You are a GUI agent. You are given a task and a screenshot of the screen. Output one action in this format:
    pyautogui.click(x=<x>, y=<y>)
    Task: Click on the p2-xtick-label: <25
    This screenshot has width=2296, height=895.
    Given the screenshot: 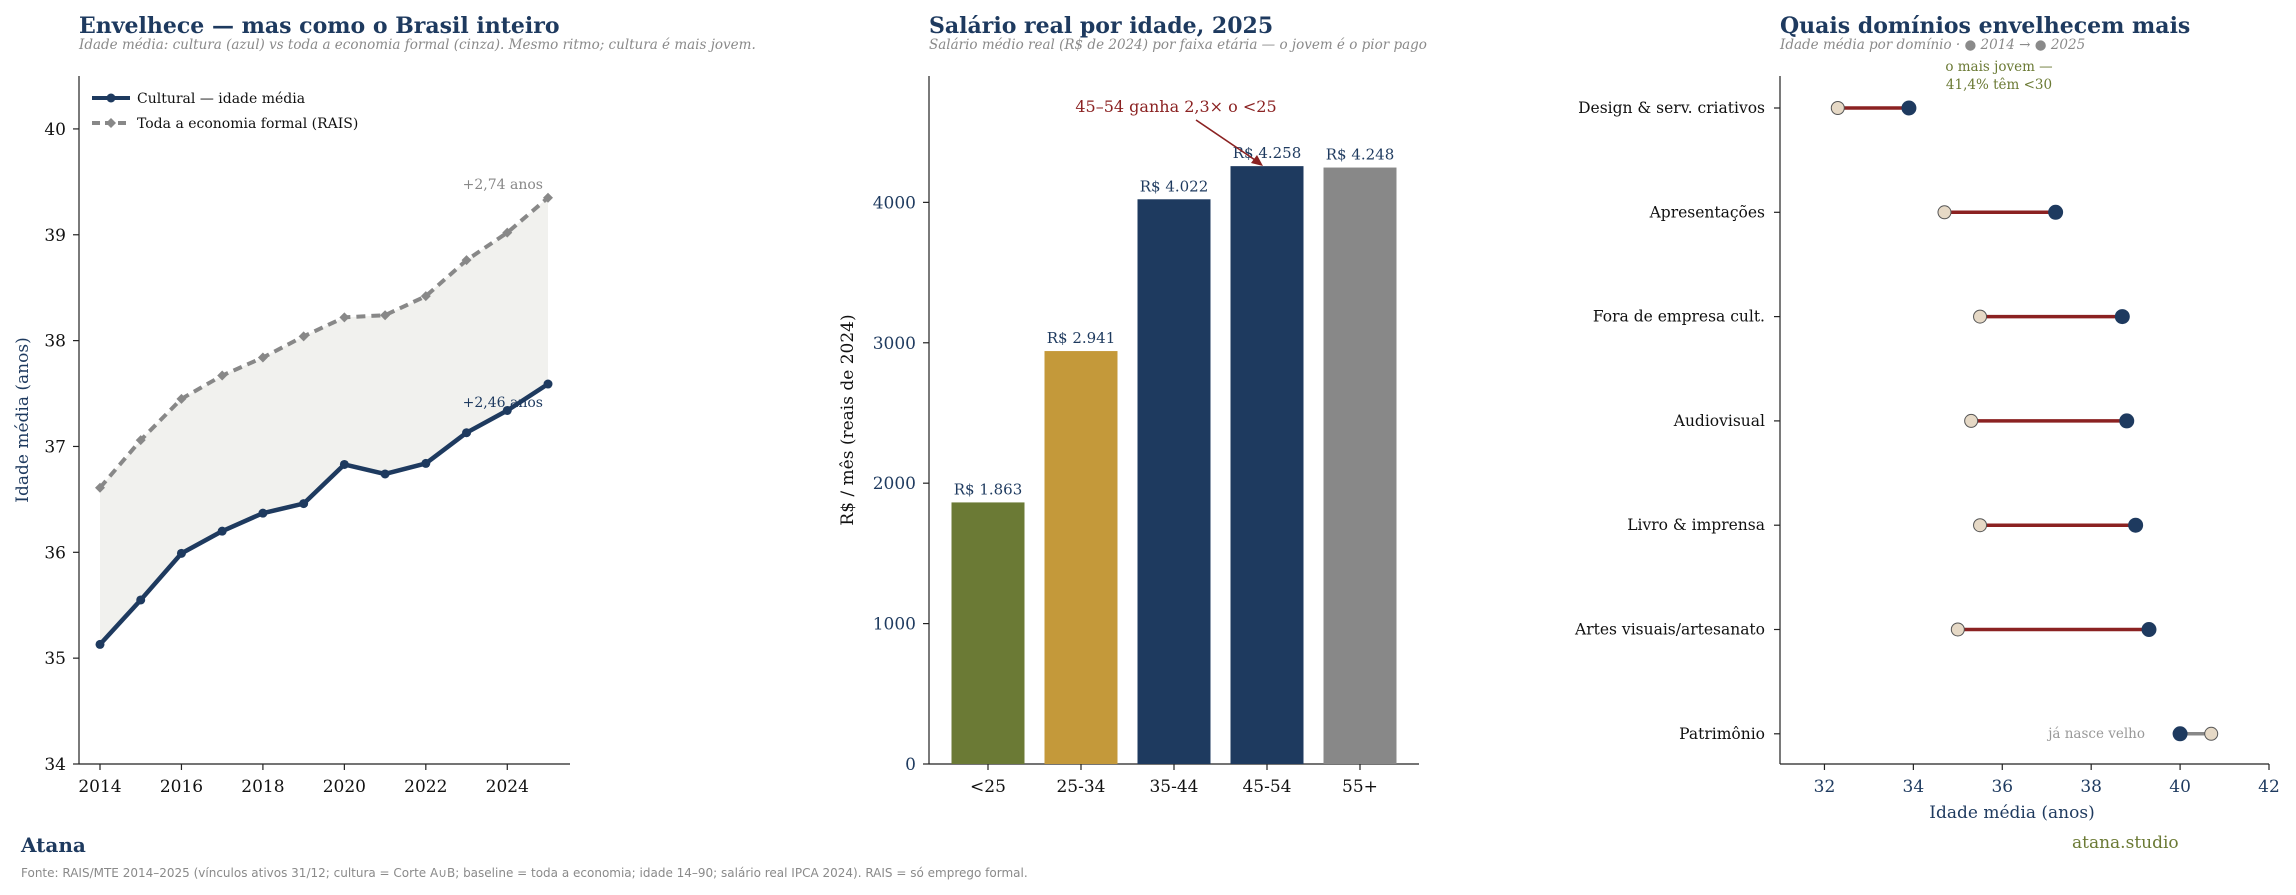 What is the action you would take?
    pyautogui.click(x=988, y=787)
    